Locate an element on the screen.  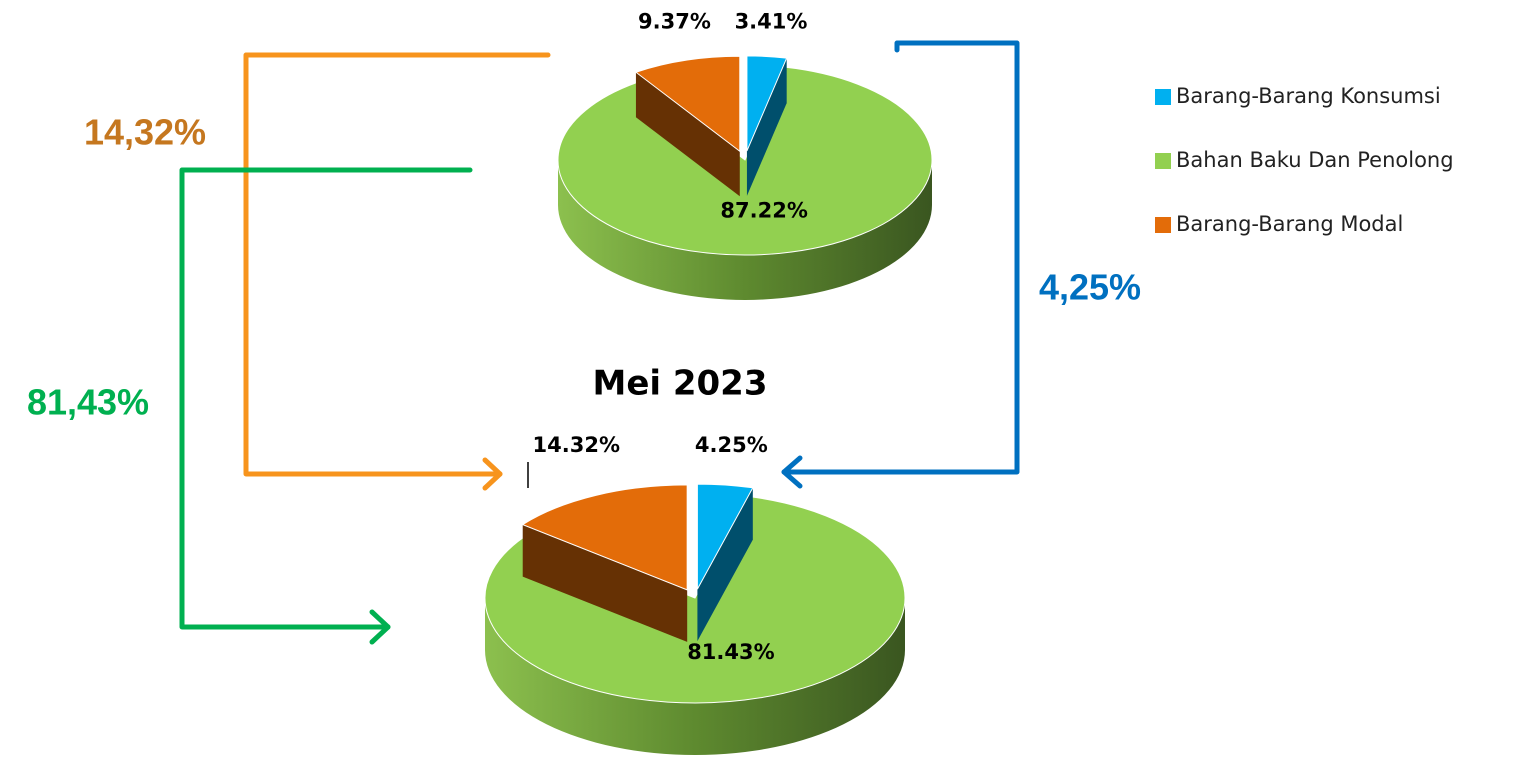
green-connector is located at coordinates (326, 398).